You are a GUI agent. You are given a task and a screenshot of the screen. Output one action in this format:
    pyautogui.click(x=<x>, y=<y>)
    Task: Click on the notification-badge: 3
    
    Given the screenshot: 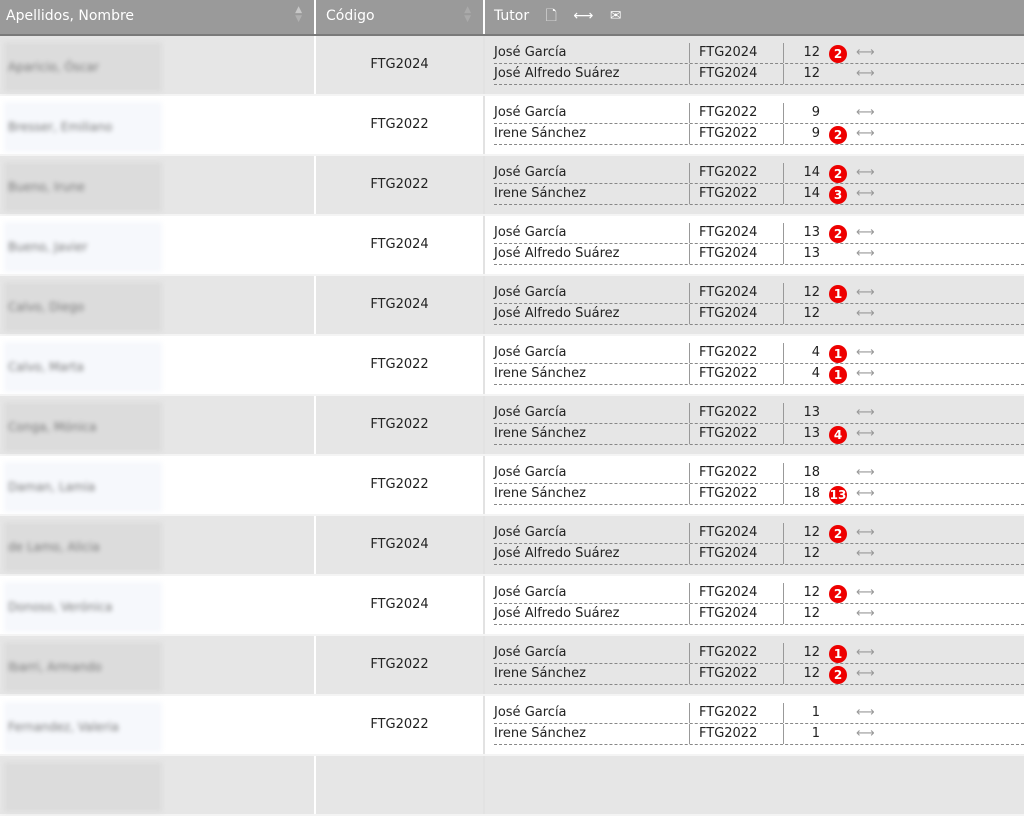 What is the action you would take?
    pyautogui.click(x=838, y=195)
    